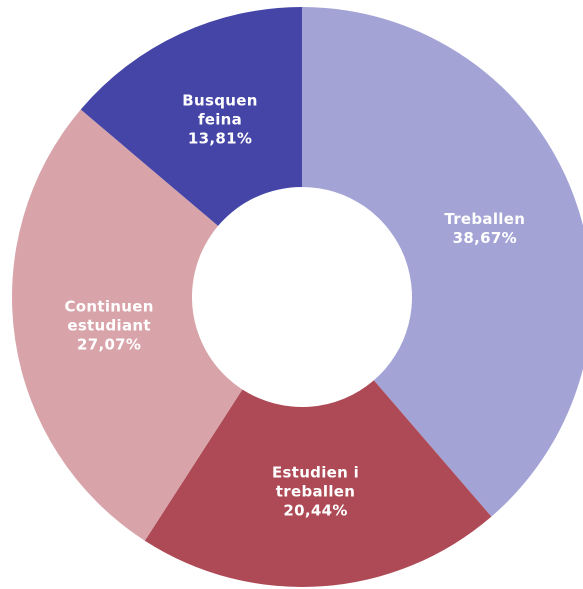 The image size is (583, 589). What do you see at coordinates (109, 316) in the screenshot?
I see `category-label: Continuen estudiant` at bounding box center [109, 316].